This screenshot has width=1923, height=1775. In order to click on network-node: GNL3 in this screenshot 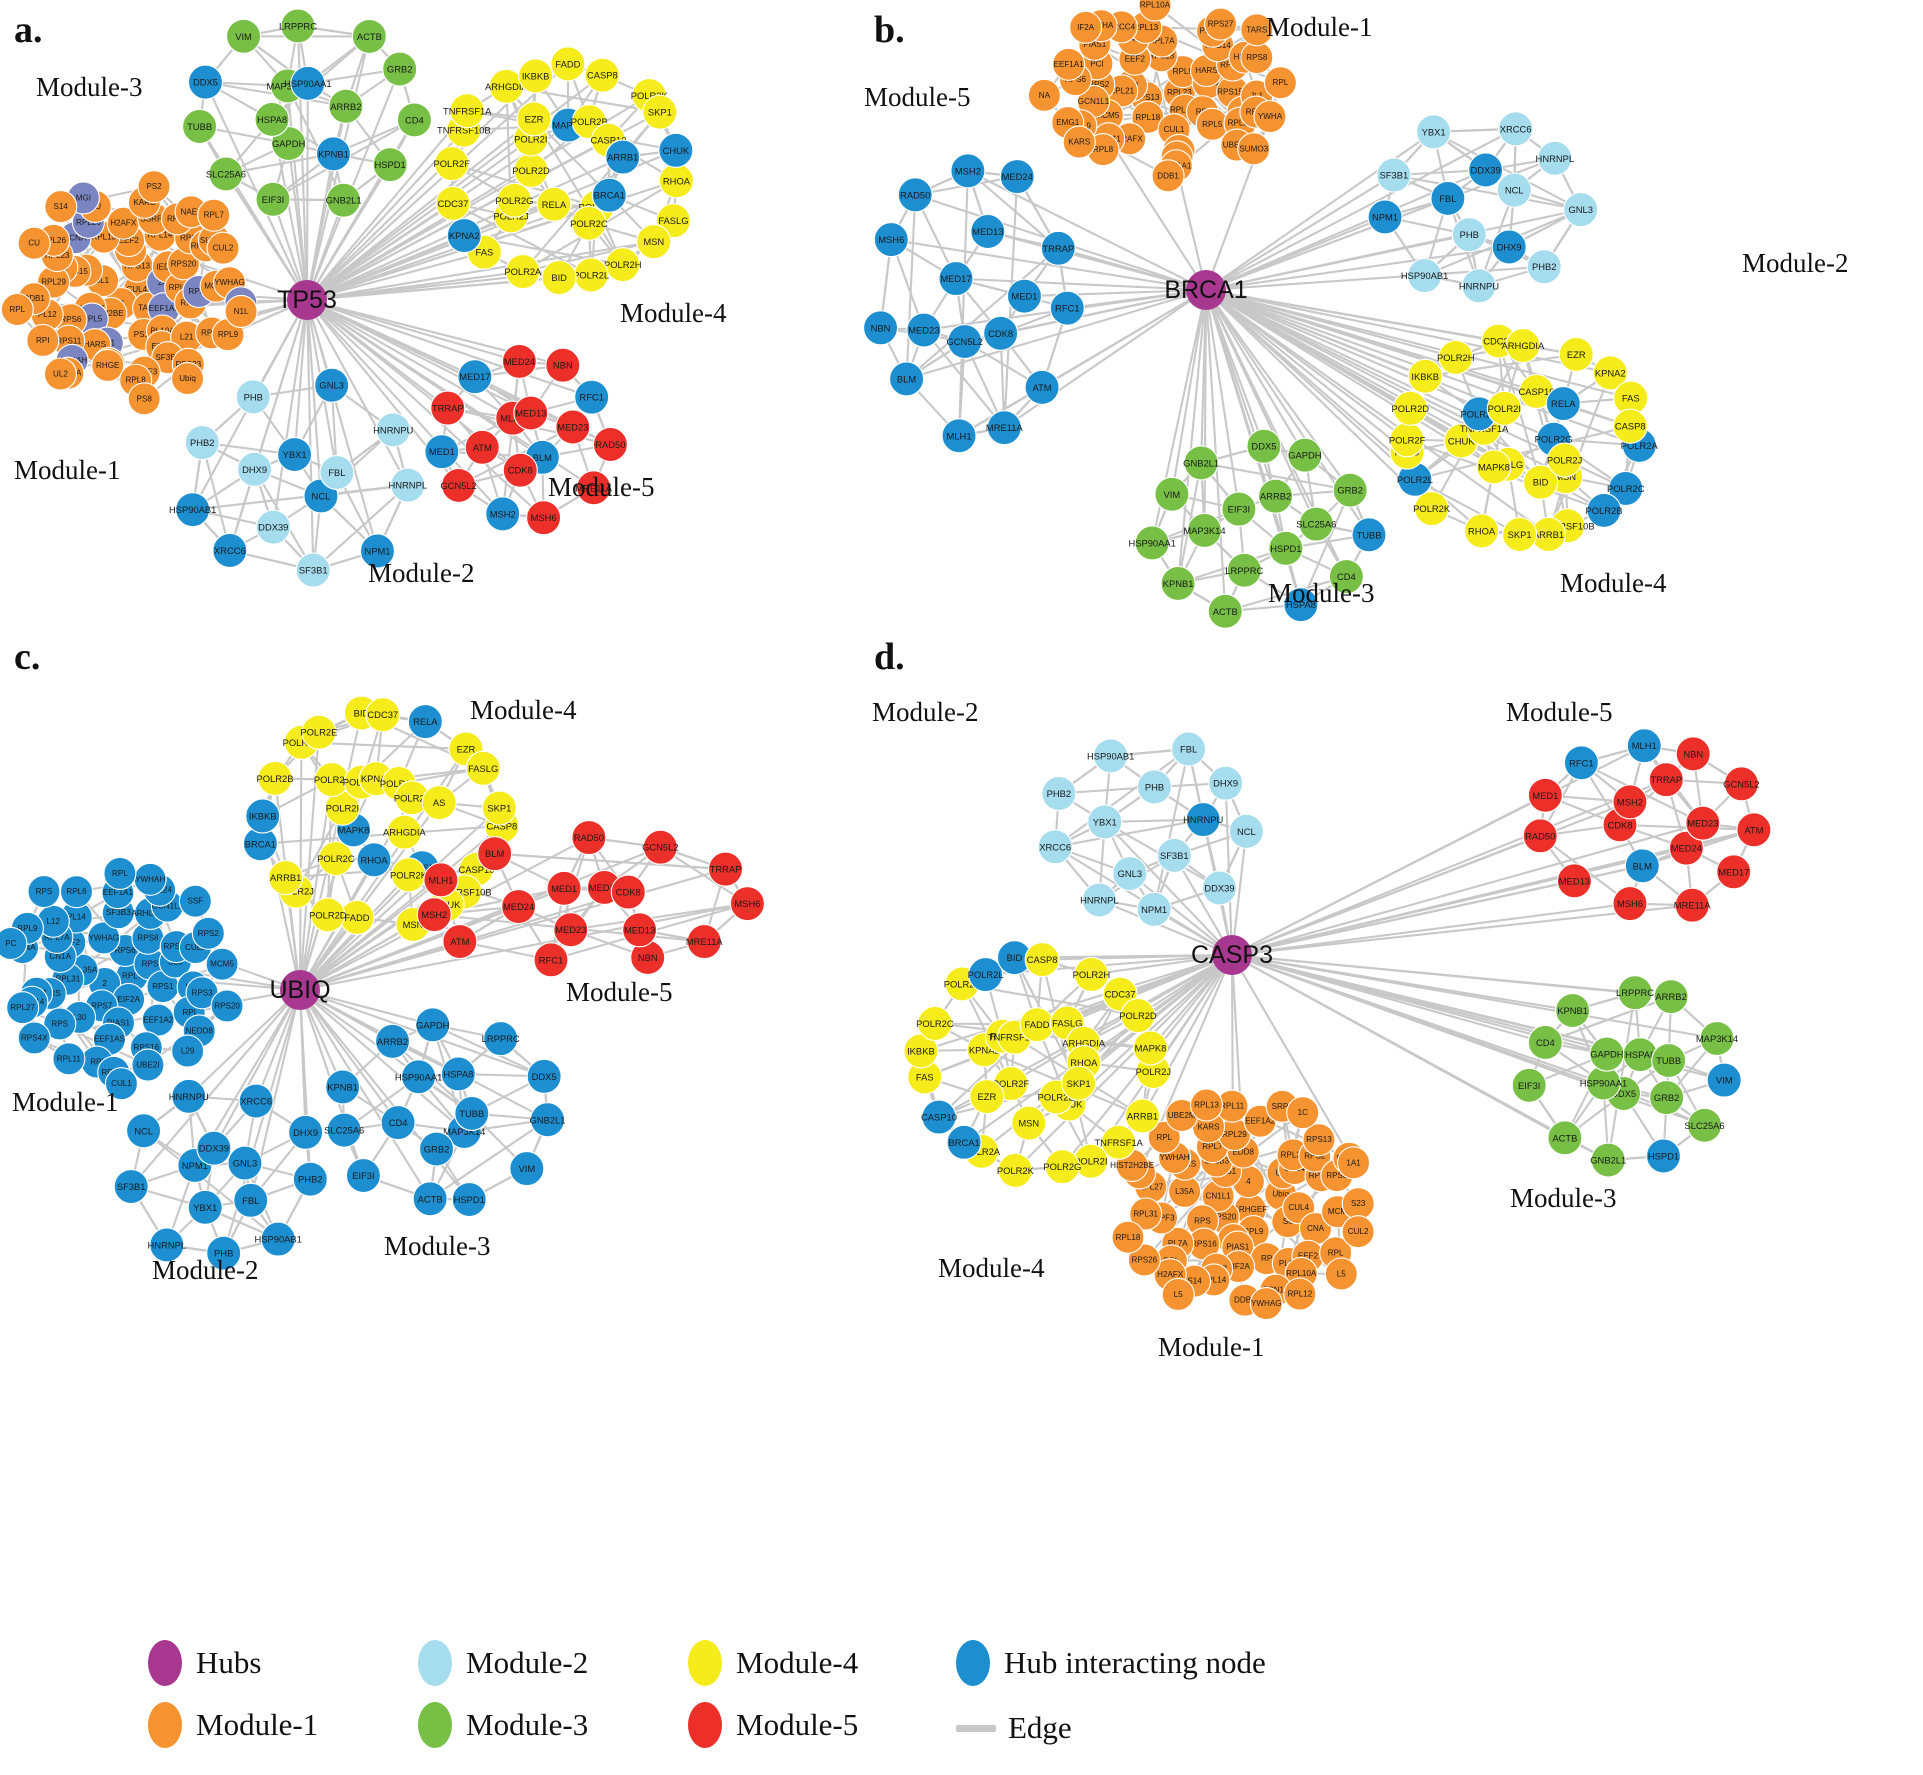, I will do `click(332, 385)`.